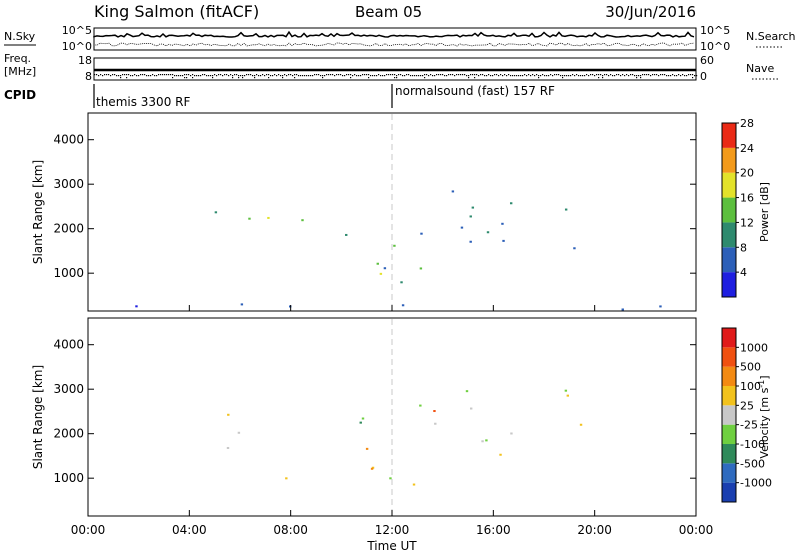 This screenshot has height=554, width=800. I want to click on site-title: King Salmon (fitACF), so click(176, 11).